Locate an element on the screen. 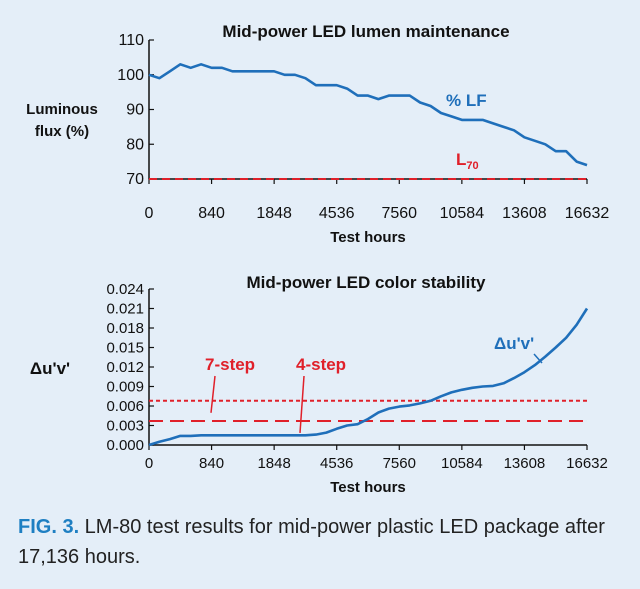  color-x-axis-label: Test hours is located at coordinates (368, 487).